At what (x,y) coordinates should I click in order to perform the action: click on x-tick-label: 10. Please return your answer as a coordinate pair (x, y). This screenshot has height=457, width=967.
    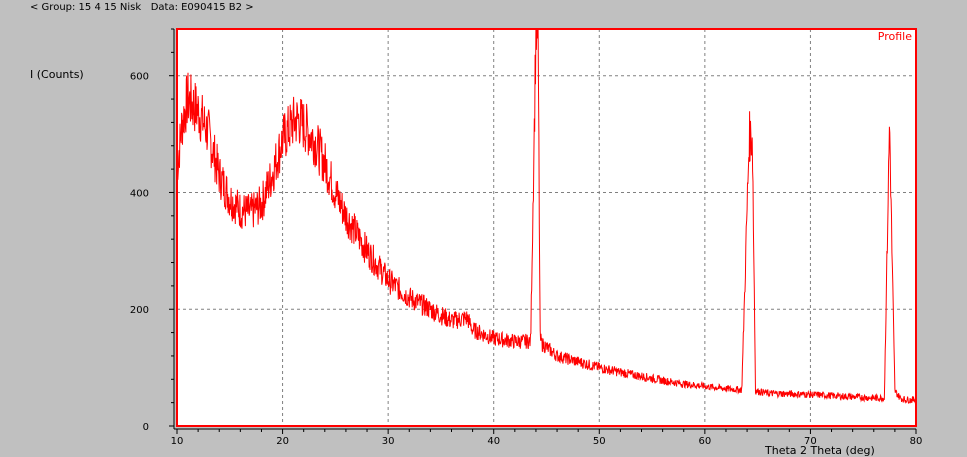
    Looking at the image, I should click on (177, 441).